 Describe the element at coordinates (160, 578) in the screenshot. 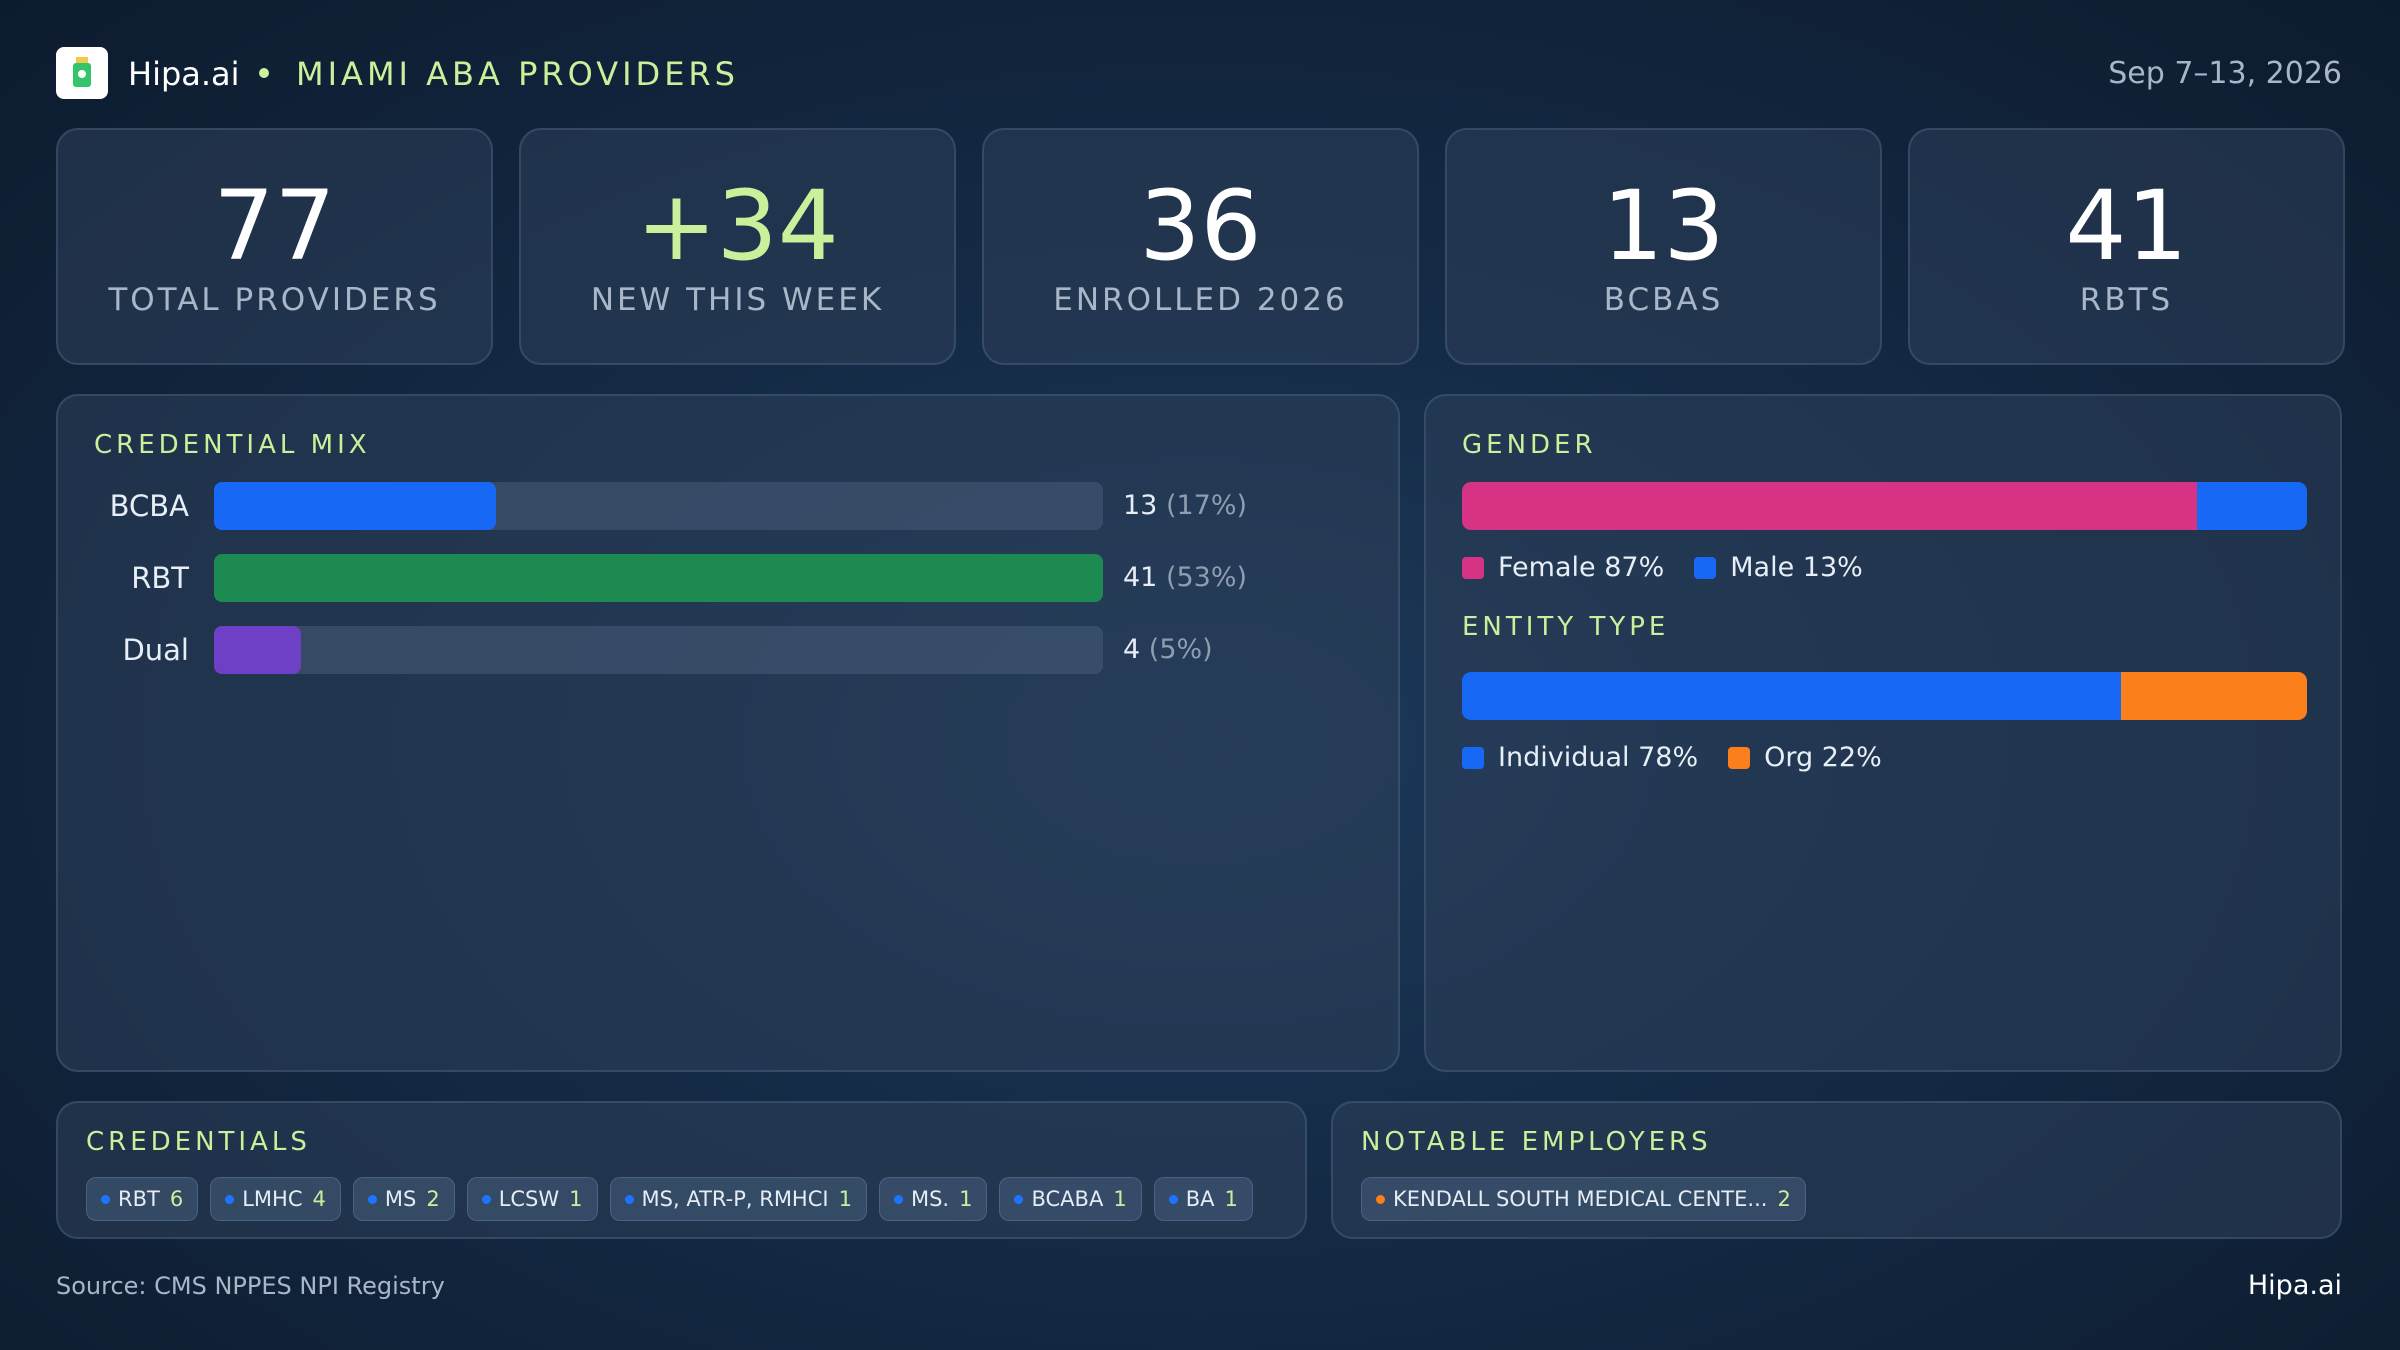

I see `category-label: RBT` at that location.